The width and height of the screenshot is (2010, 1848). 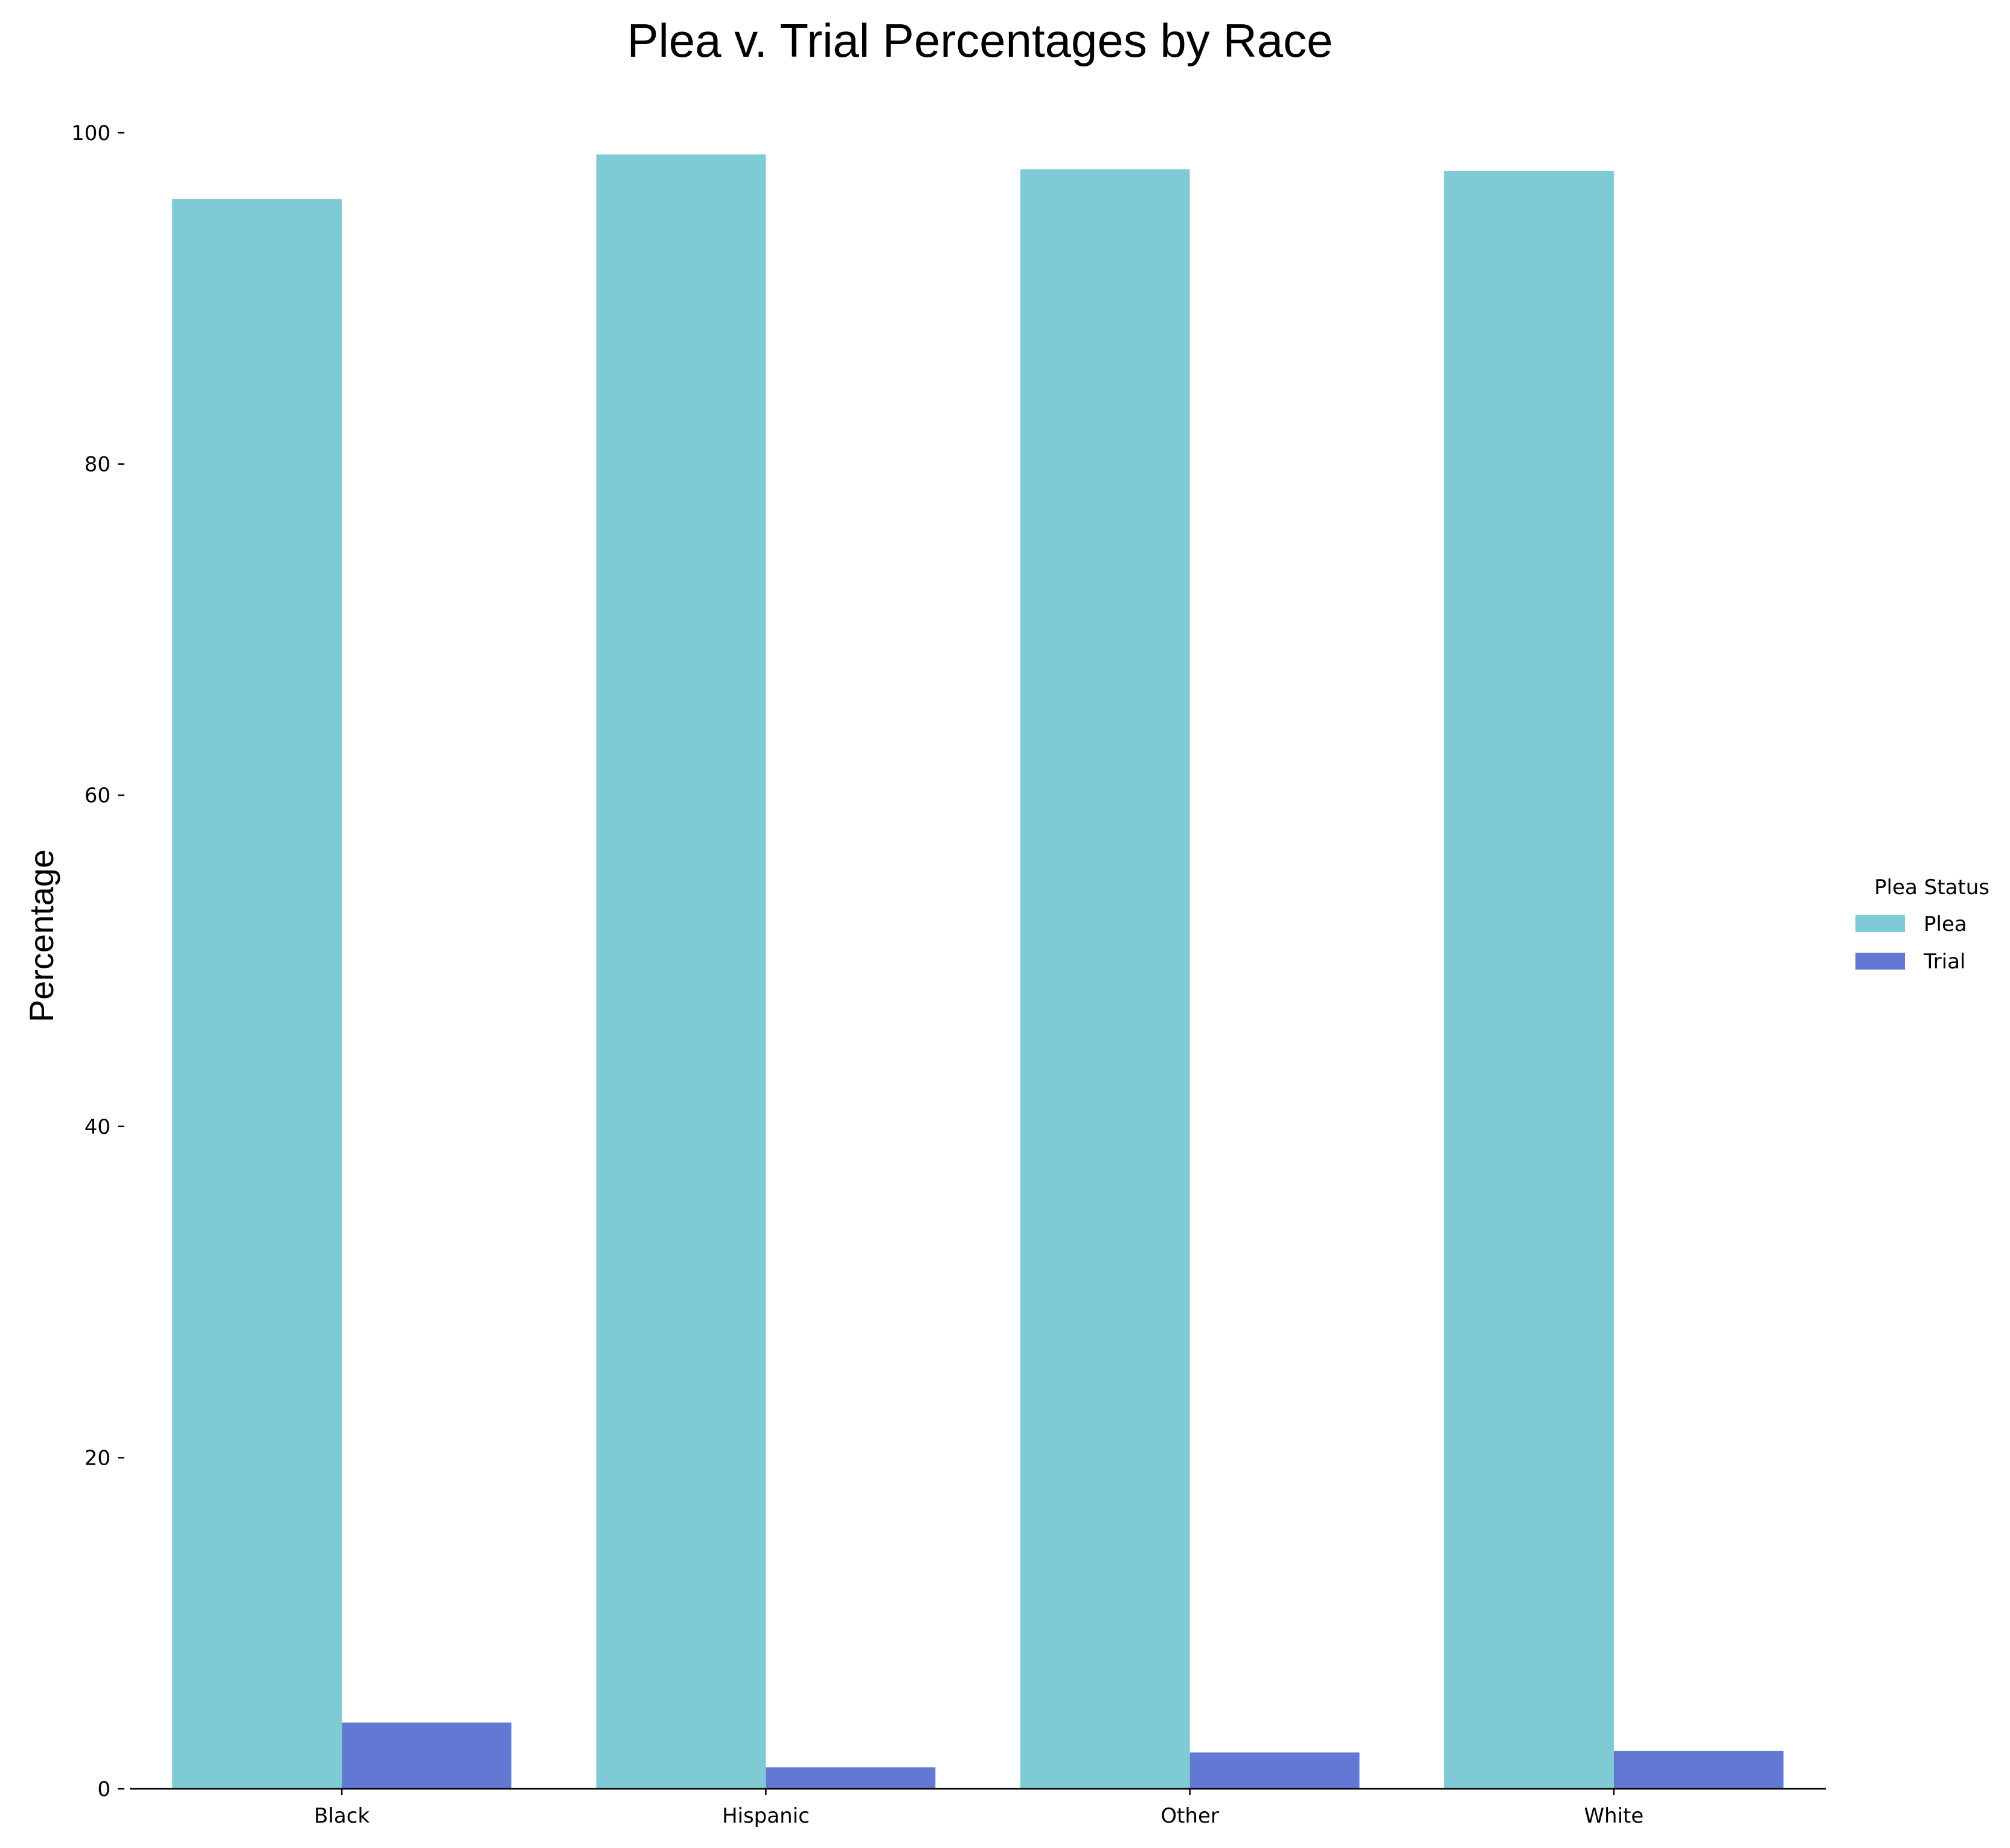 I want to click on y-tick-label: 80, so click(x=97, y=465).